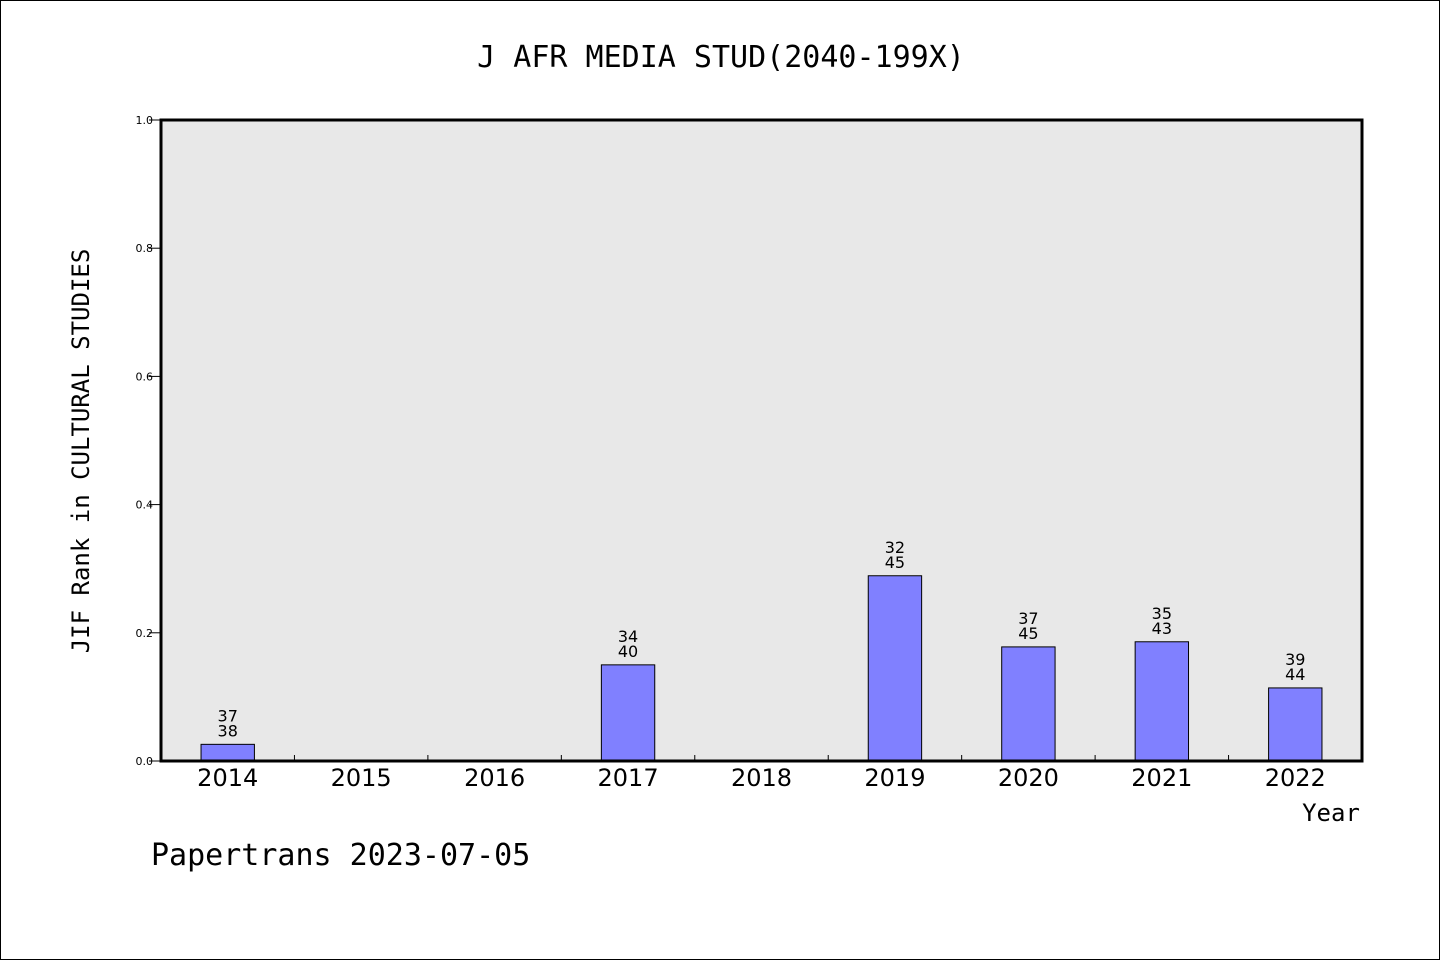 Image resolution: width=1440 pixels, height=960 pixels. Describe the element at coordinates (145, 248) in the screenshot. I see `y-tick-label: 0.8` at that location.